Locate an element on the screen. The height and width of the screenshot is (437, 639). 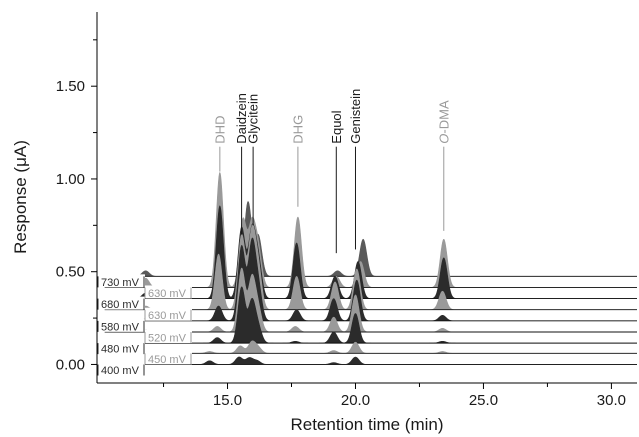
series-label: 680 mV is located at coordinates (120, 305).